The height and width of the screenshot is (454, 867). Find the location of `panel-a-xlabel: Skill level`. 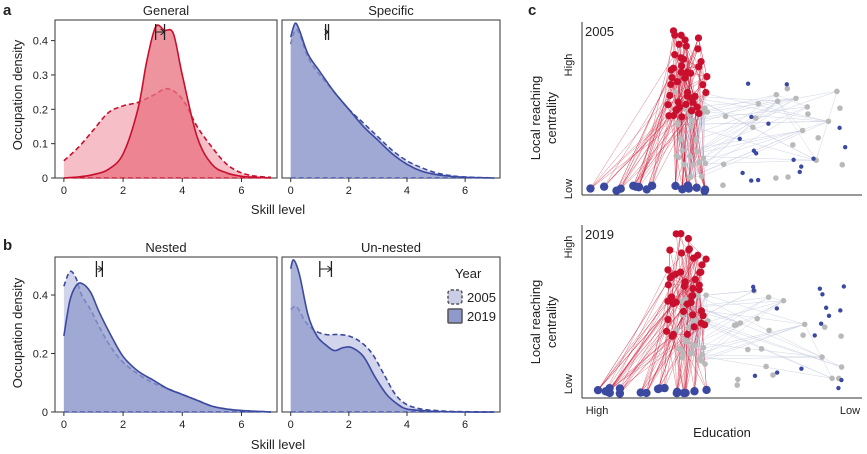

panel-a-xlabel: Skill level is located at coordinates (278, 209).